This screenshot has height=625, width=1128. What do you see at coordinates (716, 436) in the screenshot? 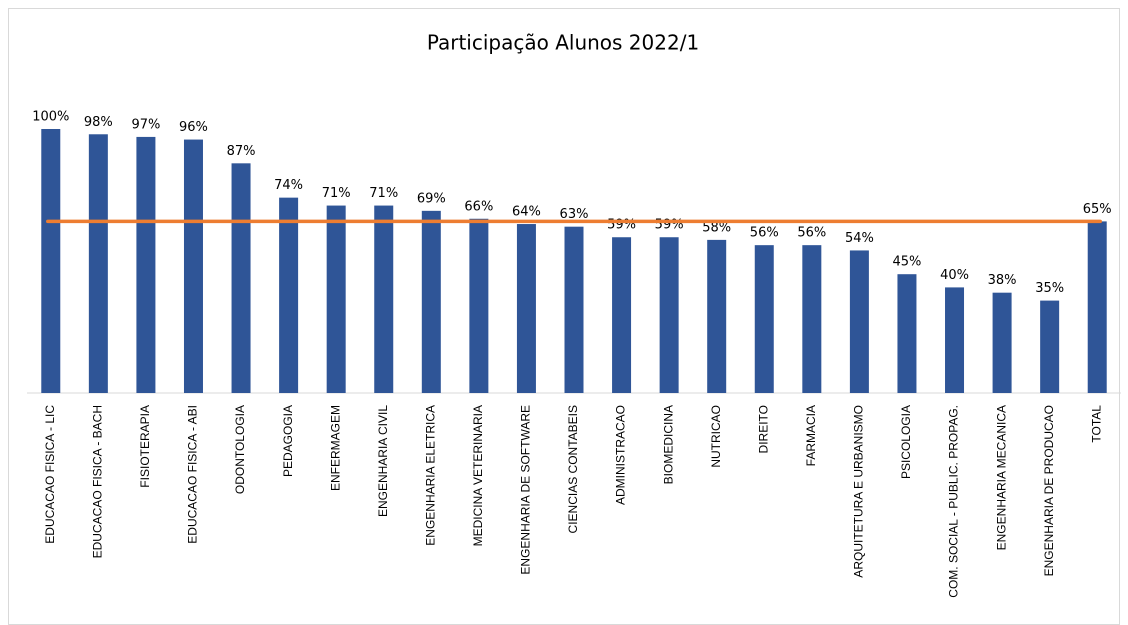
I see `x-tick-label: NUTRICAO` at bounding box center [716, 436].